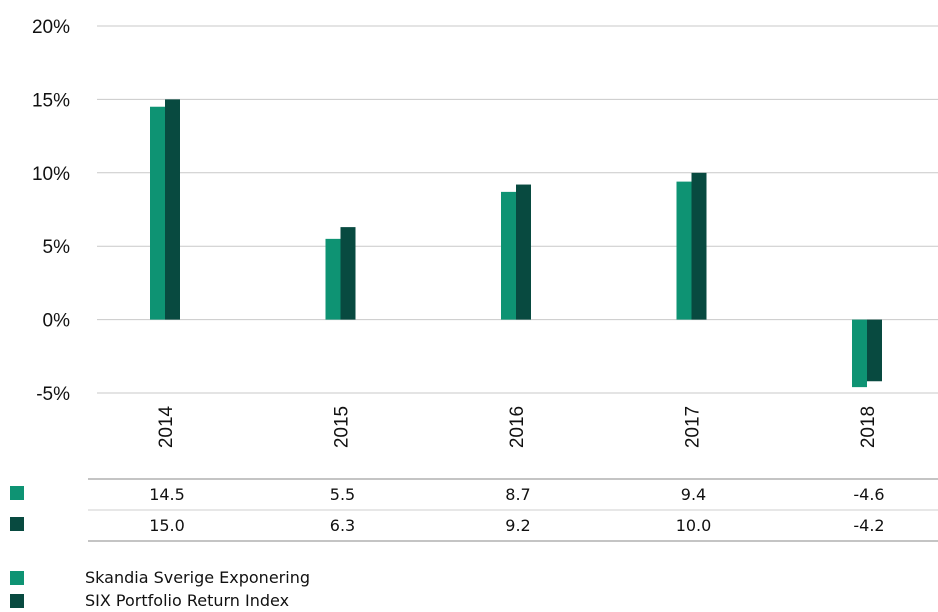 This screenshot has height=612, width=938. Describe the element at coordinates (517, 494) in the screenshot. I see `table-cell: 8.7` at that location.